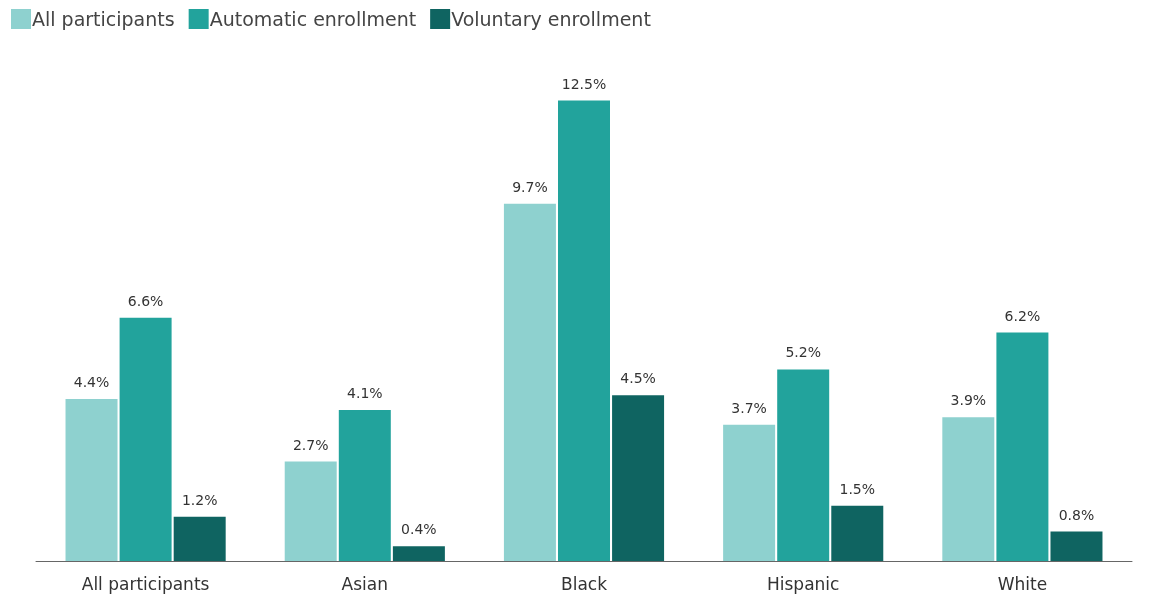 The height and width of the screenshot is (597, 1162). Describe the element at coordinates (1022, 315) in the screenshot. I see `data-label: 6.2%` at that location.